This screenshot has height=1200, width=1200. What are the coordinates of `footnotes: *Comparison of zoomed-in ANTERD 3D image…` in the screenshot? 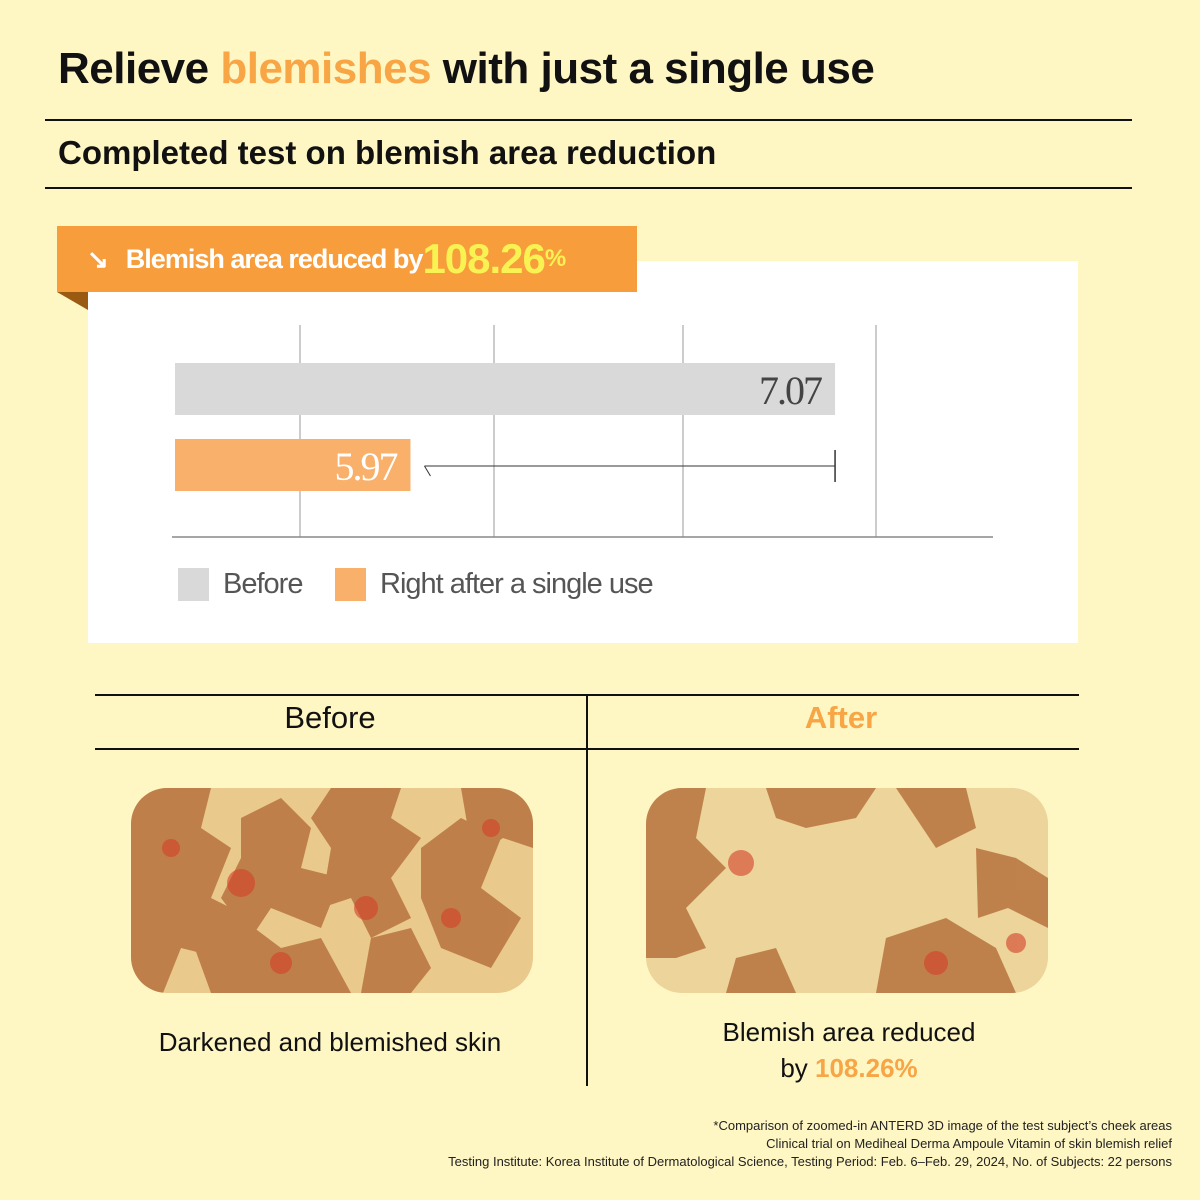 It's located at (810, 1143).